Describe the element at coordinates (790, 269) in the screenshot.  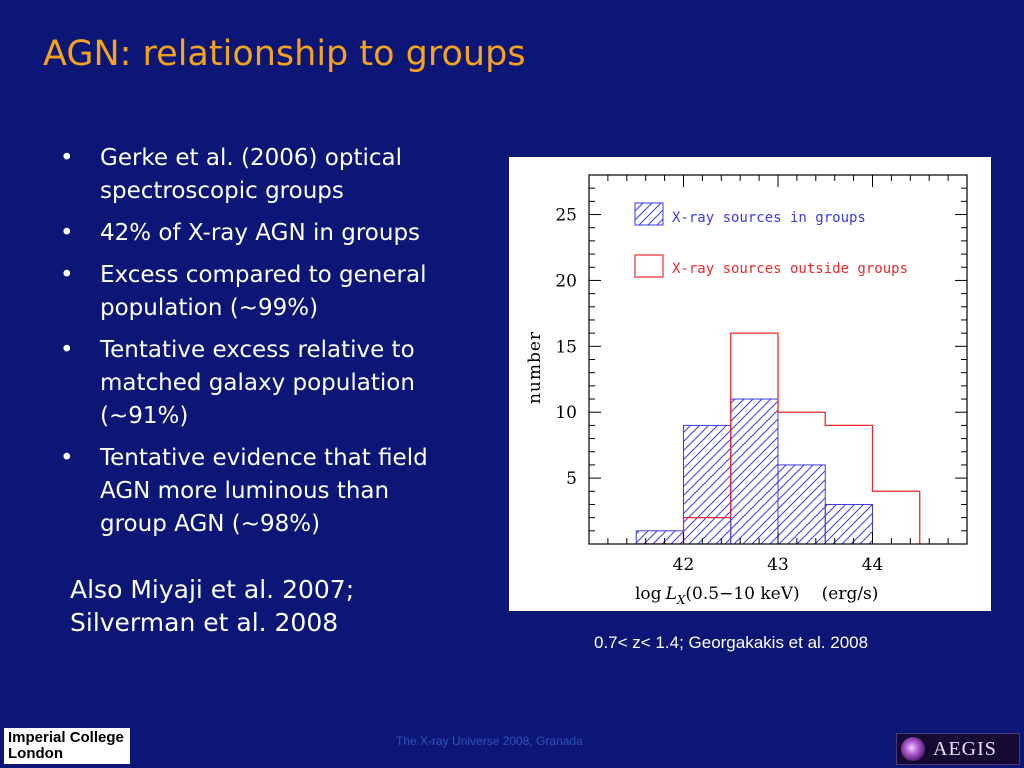
I see `legend-label-outside: X-ray sources outside groups` at that location.